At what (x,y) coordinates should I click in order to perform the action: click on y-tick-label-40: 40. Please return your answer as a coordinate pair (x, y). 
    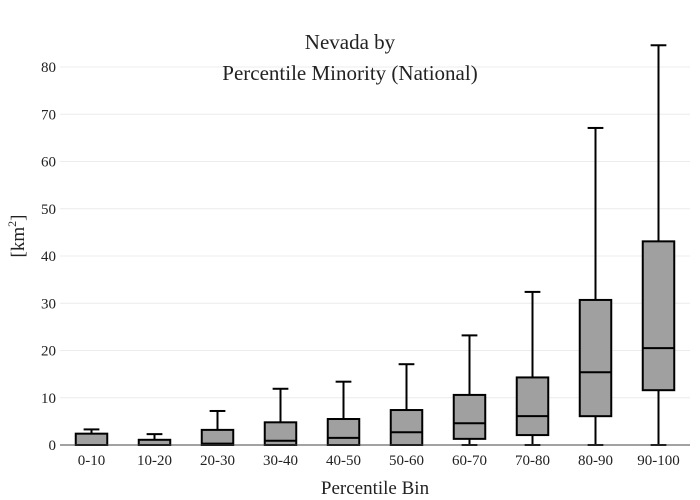
    Looking at the image, I should click on (48, 257).